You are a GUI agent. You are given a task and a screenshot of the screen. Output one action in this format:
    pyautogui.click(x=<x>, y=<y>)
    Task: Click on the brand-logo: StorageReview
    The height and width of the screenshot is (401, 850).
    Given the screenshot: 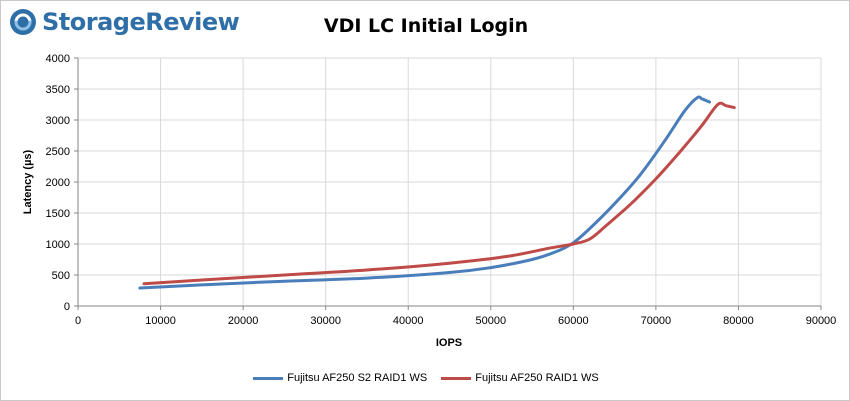 What is the action you would take?
    pyautogui.click(x=124, y=22)
    